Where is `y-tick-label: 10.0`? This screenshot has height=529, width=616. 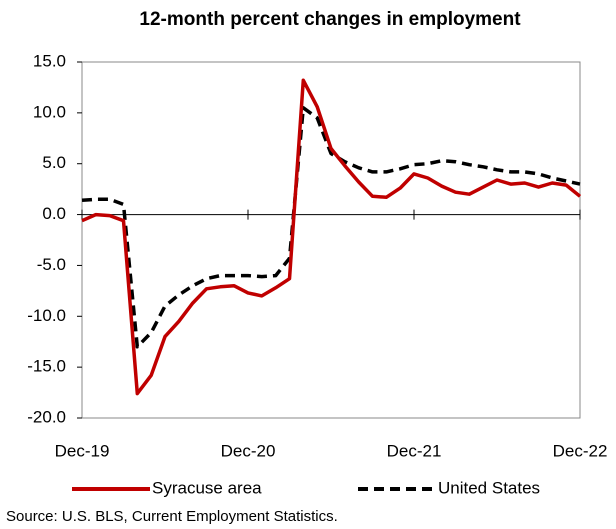 y-tick-label: 10.0 is located at coordinates (49, 111).